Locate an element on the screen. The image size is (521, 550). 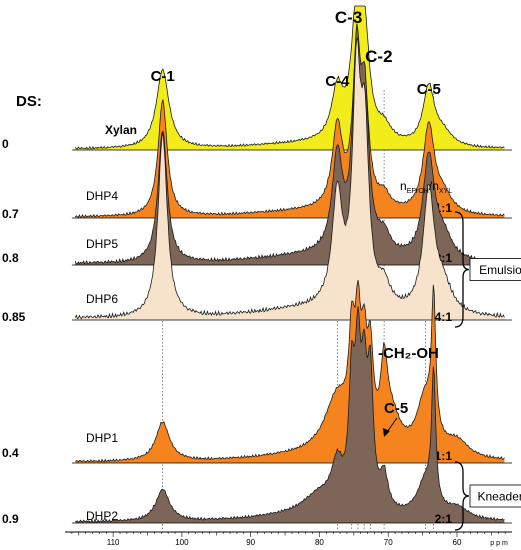
annotation-arrow-shaft is located at coordinates (392, 425).